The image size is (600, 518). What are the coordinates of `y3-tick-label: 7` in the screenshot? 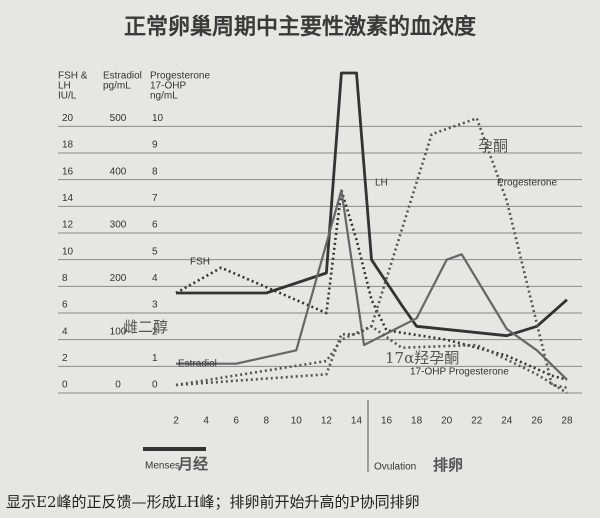 It's located at (155, 198).